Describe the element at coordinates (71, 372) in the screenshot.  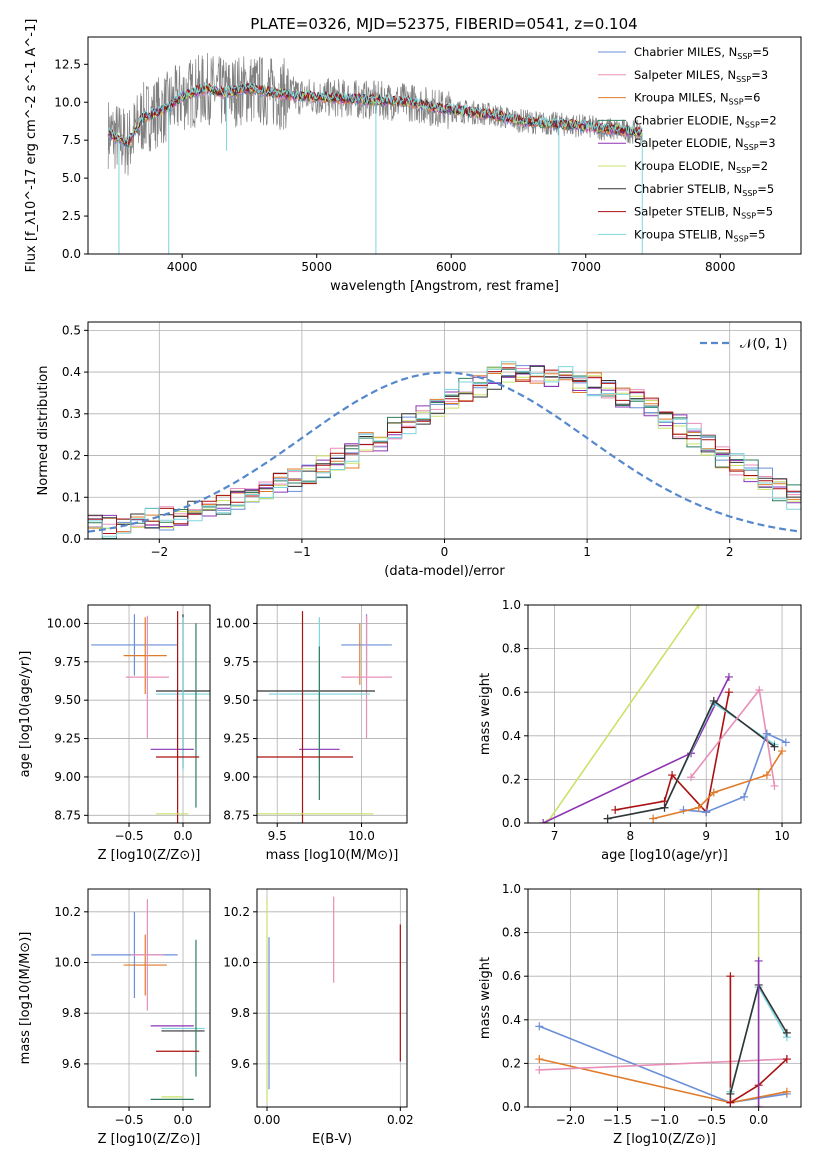
I see `residuals-ytick-label: 0.4` at that location.